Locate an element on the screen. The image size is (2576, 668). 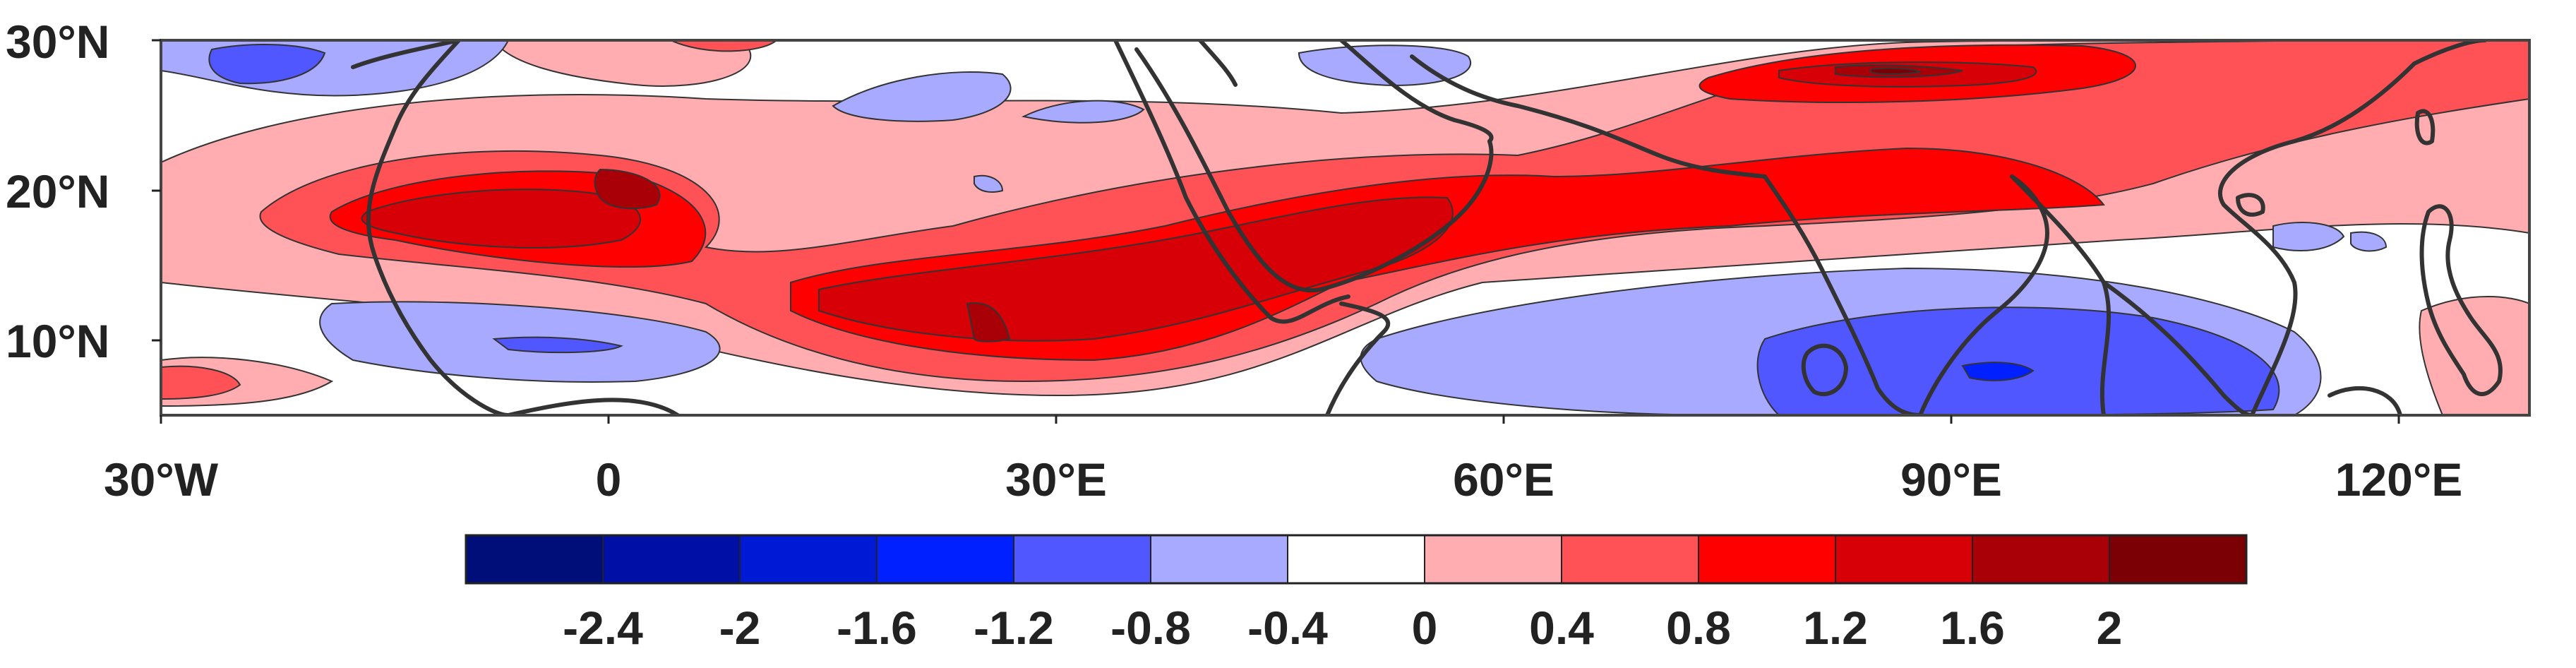
coastline-west-africa is located at coordinates (438, 227).